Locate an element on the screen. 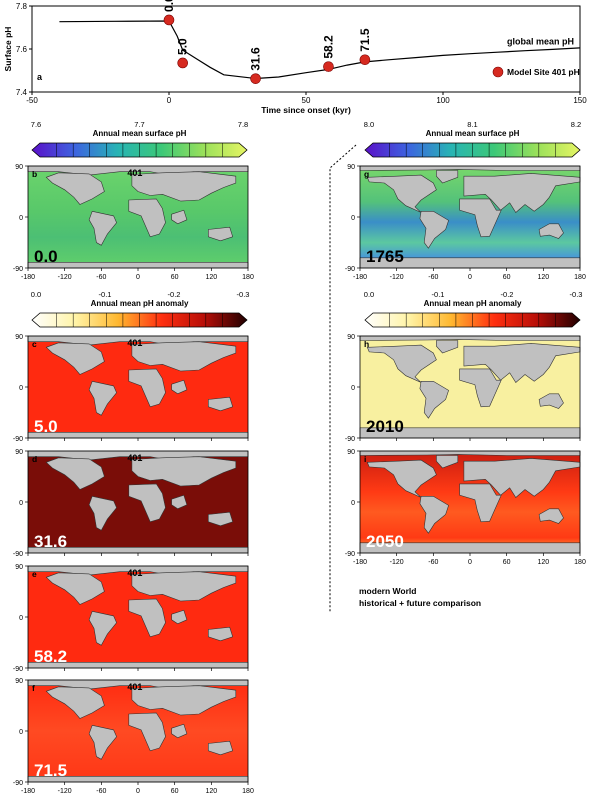 This screenshot has width=595, height=800. panel-letter-c: c is located at coordinates (34, 344).